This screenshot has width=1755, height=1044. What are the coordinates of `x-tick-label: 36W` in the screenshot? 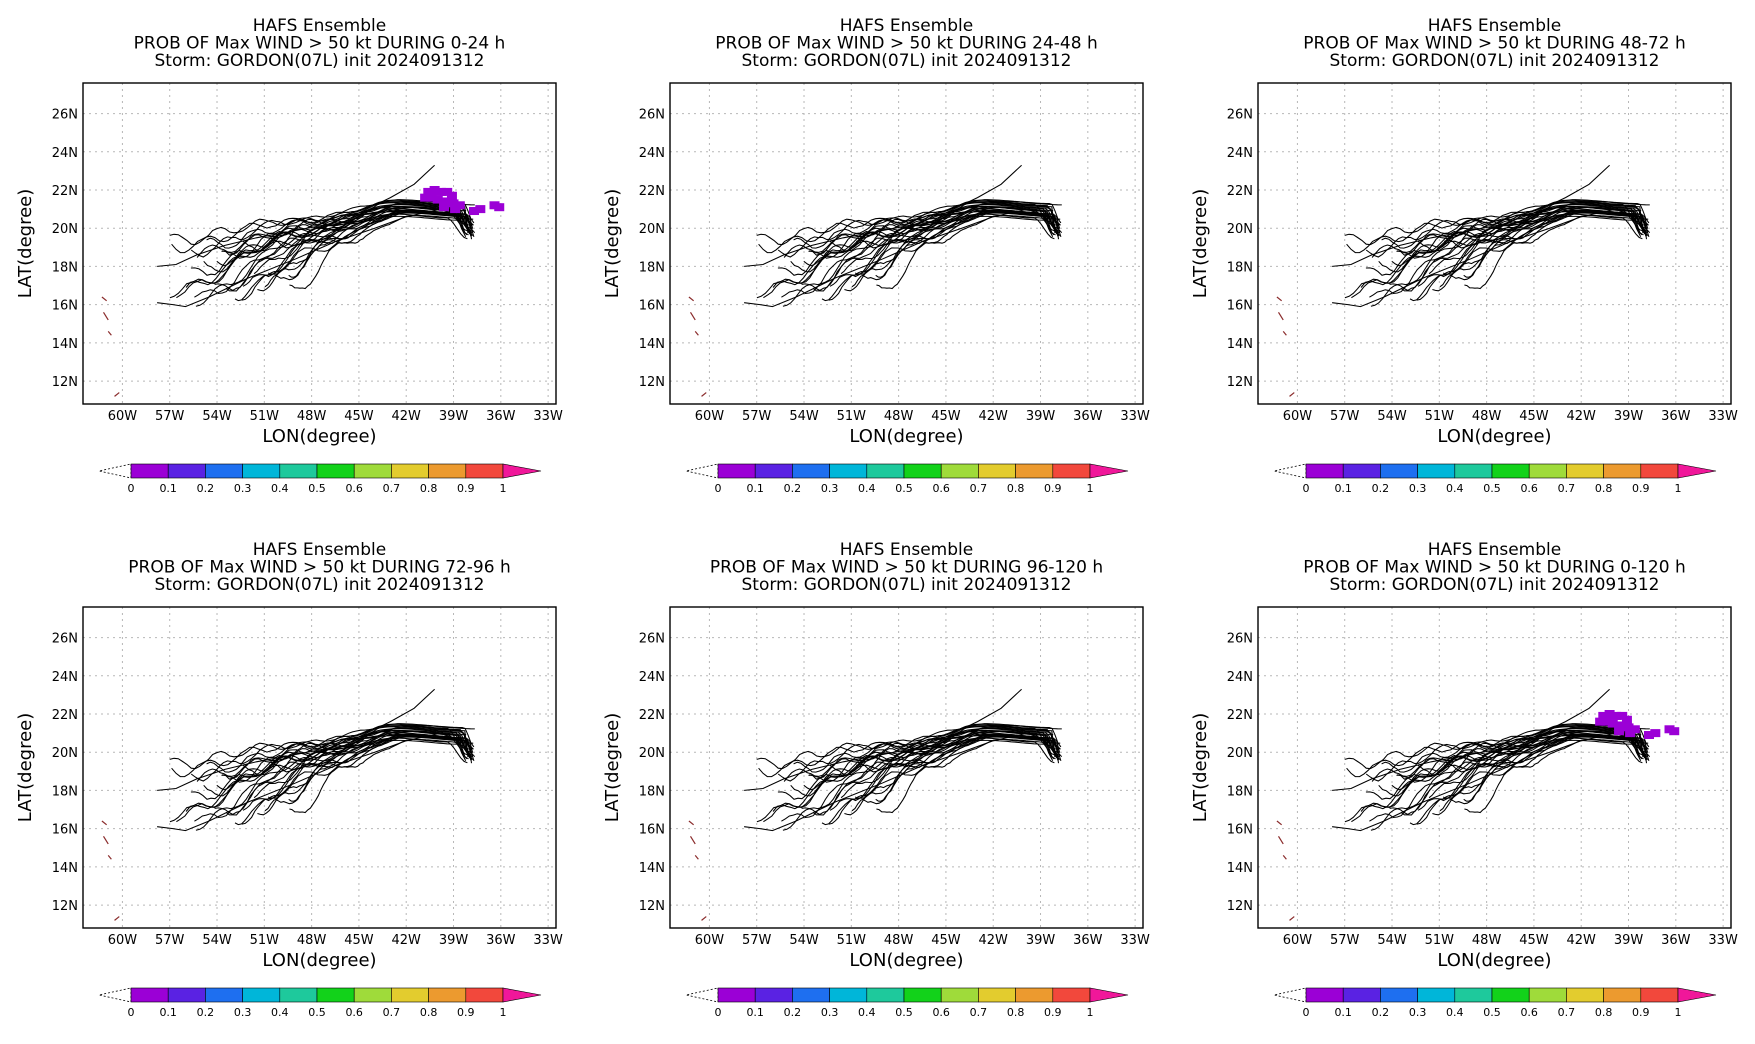 It's located at (1676, 940).